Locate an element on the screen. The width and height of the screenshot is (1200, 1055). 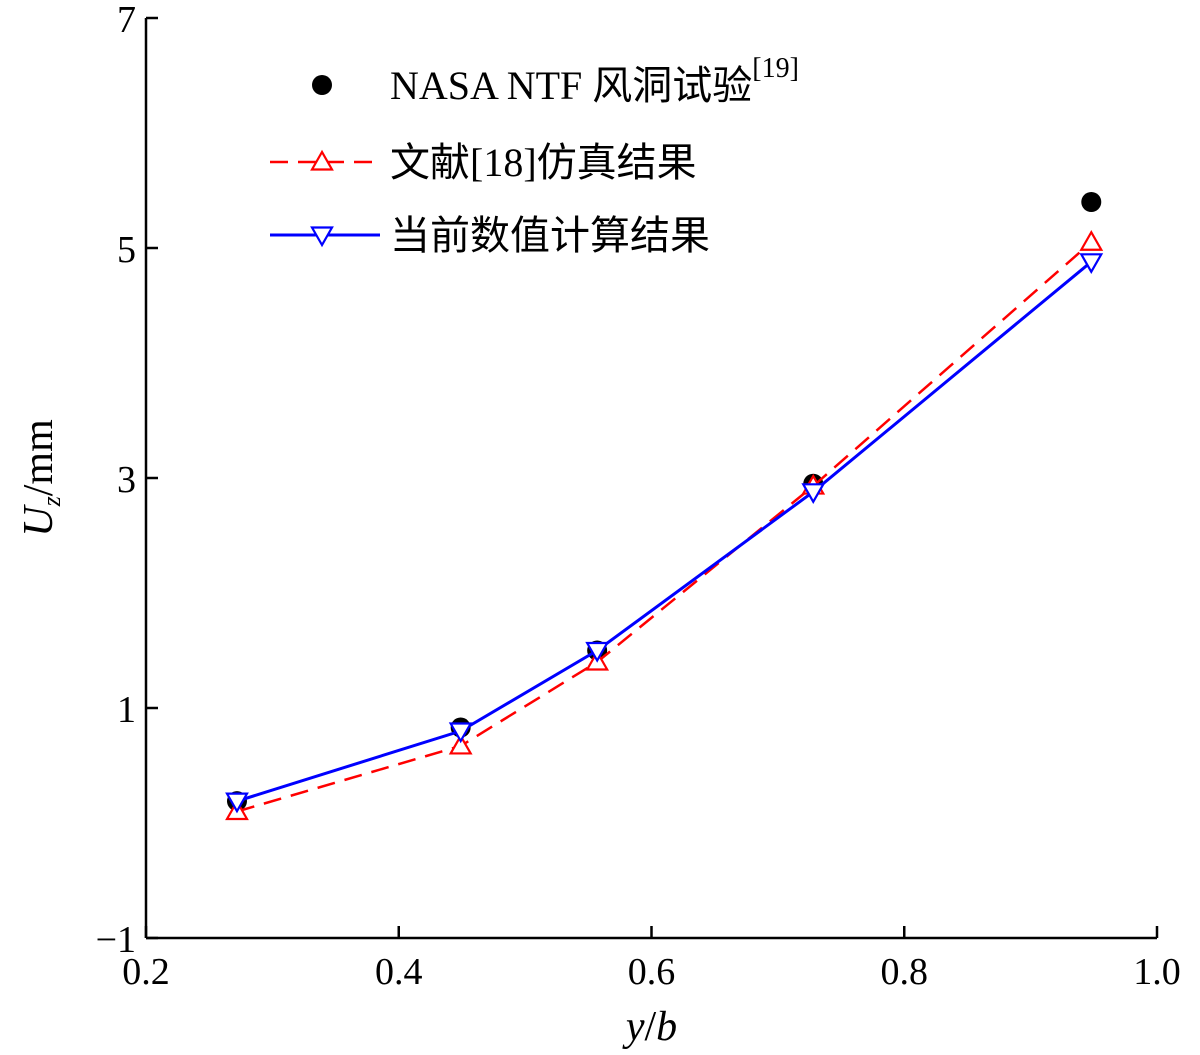
legend-item-3: 当前数值计算结果 is located at coordinates (490, 235).